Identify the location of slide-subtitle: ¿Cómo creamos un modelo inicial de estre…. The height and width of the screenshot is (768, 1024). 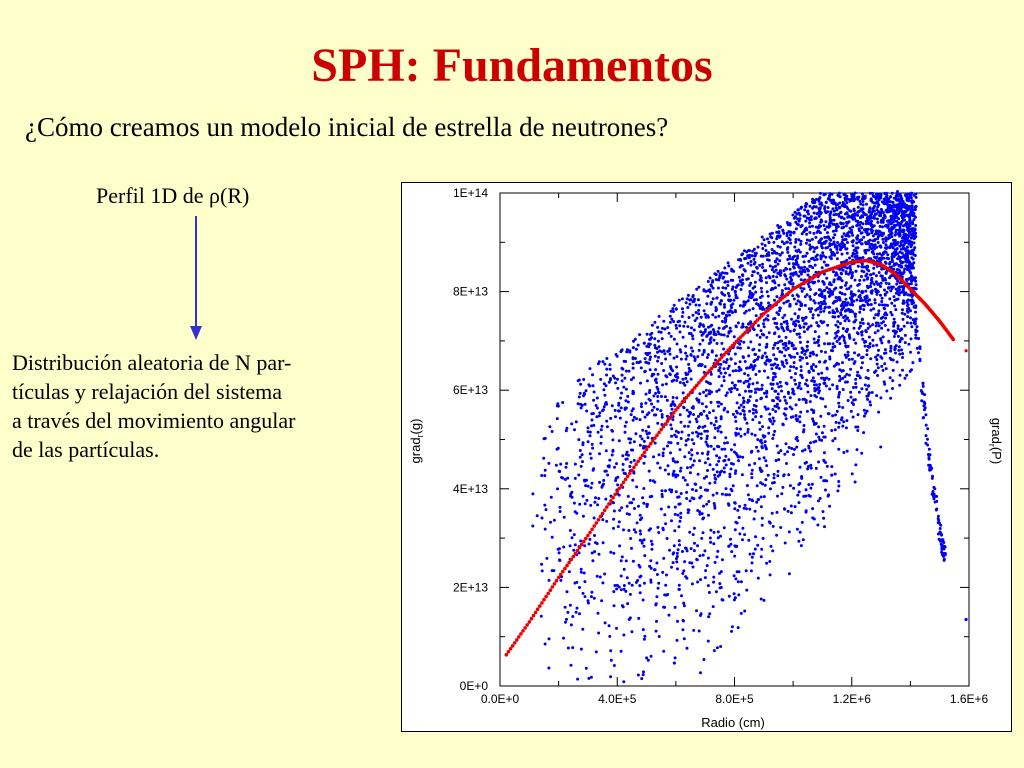
(347, 127).